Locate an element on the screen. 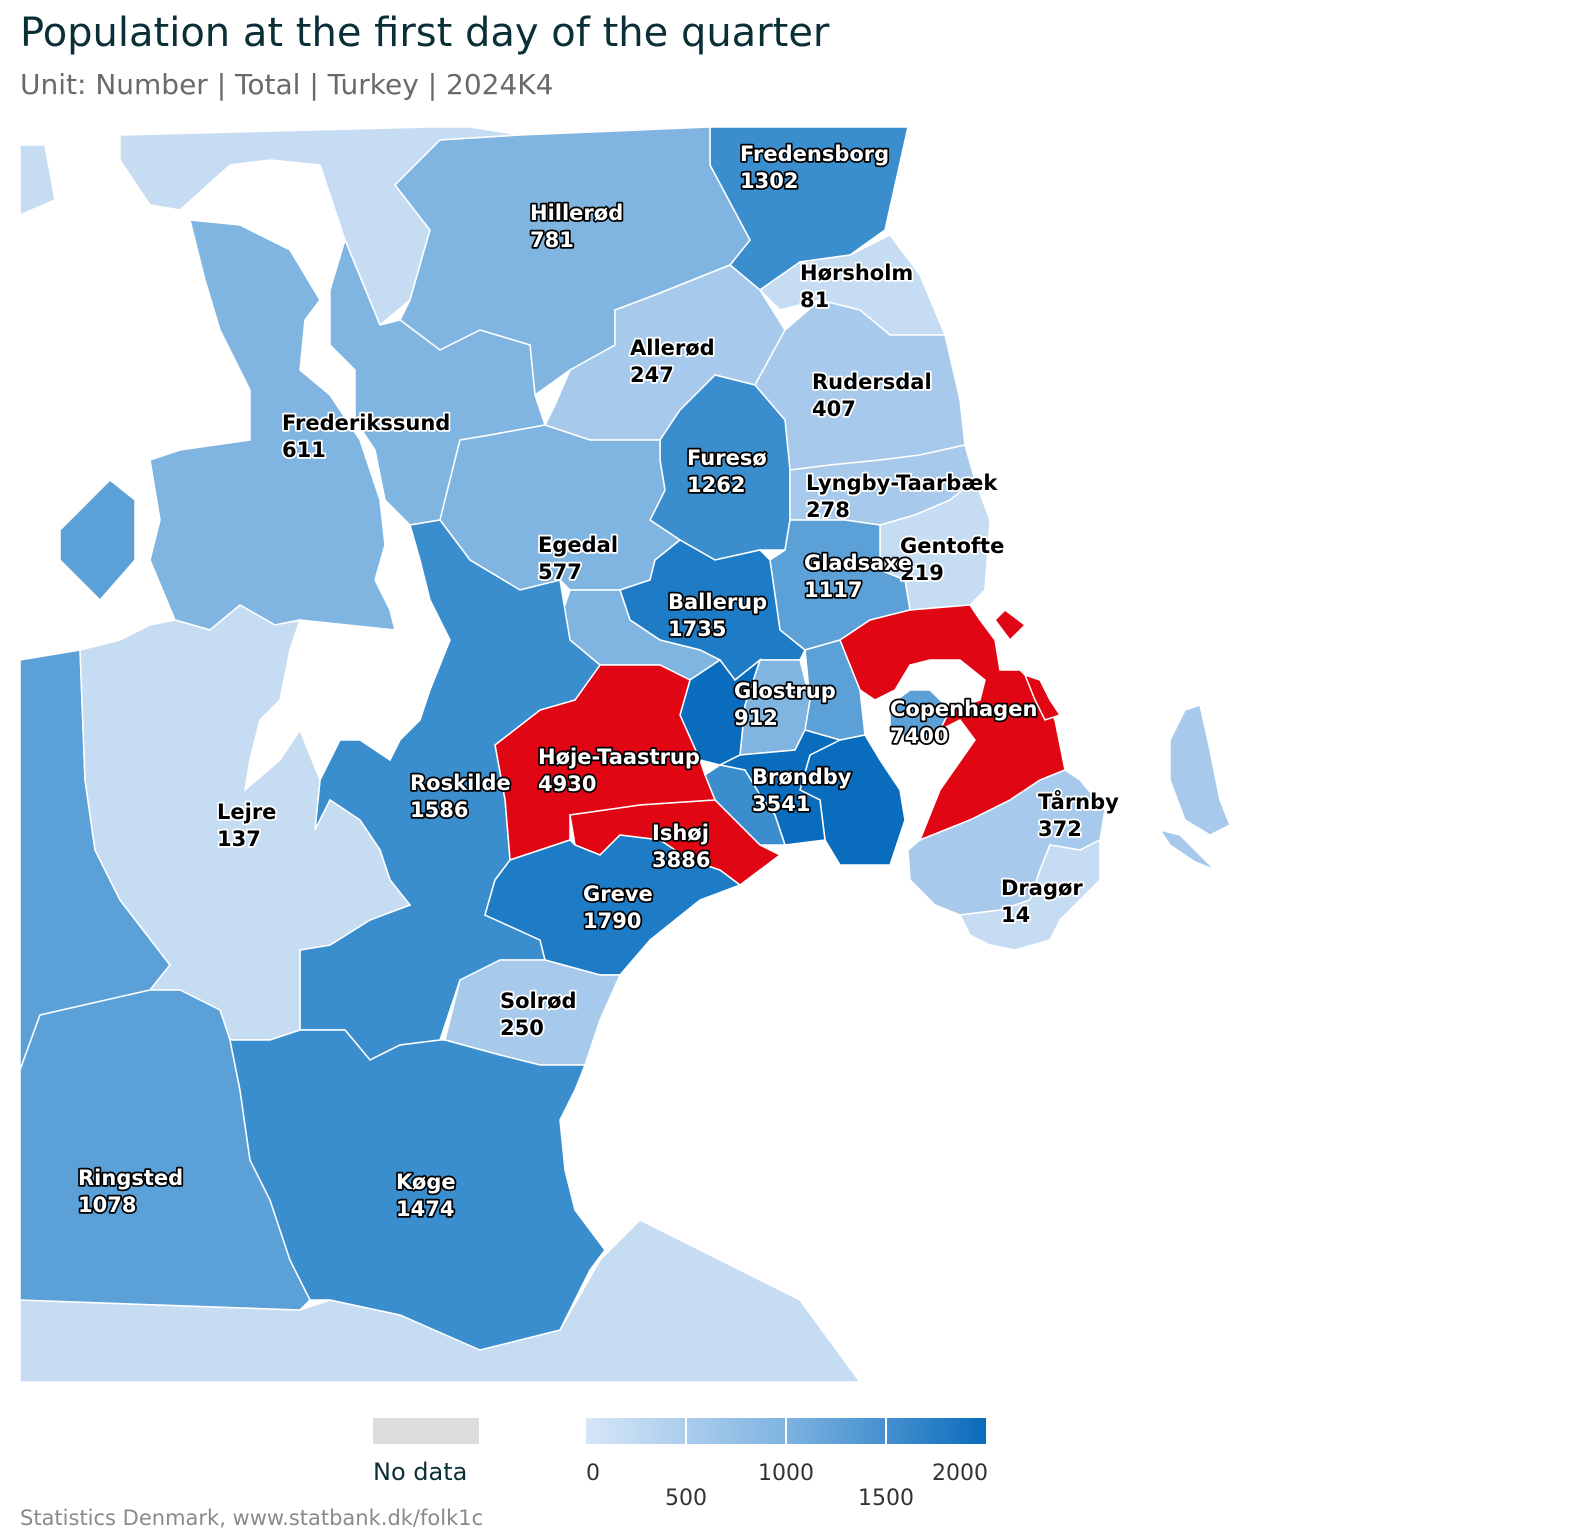 The image size is (1580, 1540). label-egedal: Egedal 577 is located at coordinates (578, 558).